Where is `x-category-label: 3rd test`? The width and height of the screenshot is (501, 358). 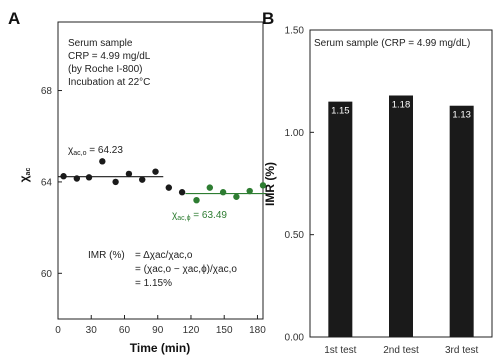 x-category-label: 3rd test is located at coordinates (462, 350).